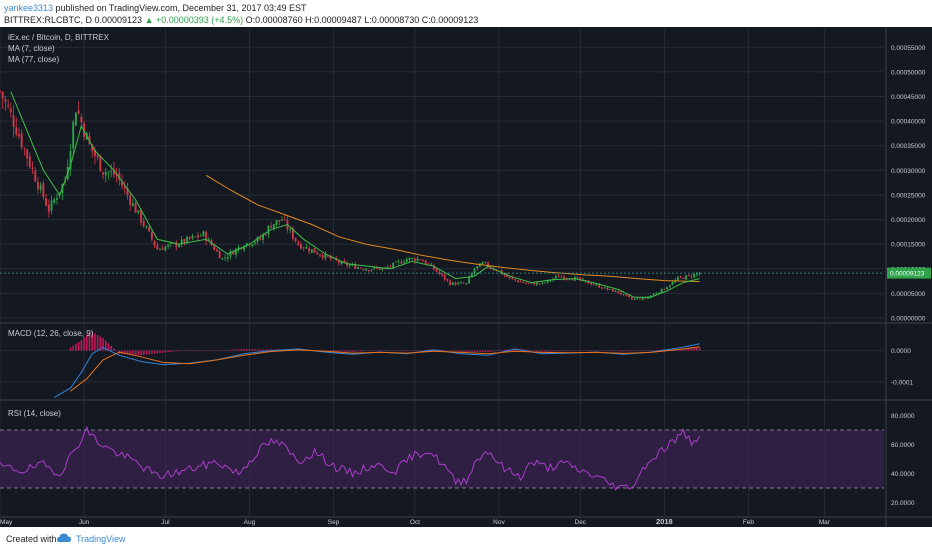  Describe the element at coordinates (664, 521) in the screenshot. I see `time-tick-label: 2018` at that location.